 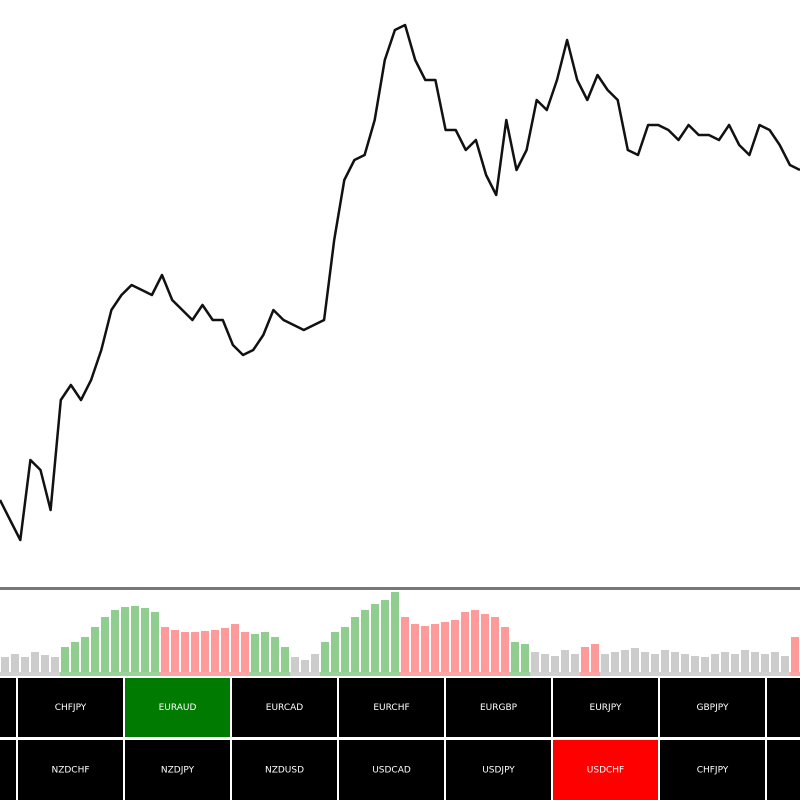 I want to click on pair-label: CHFJPY, so click(x=713, y=771).